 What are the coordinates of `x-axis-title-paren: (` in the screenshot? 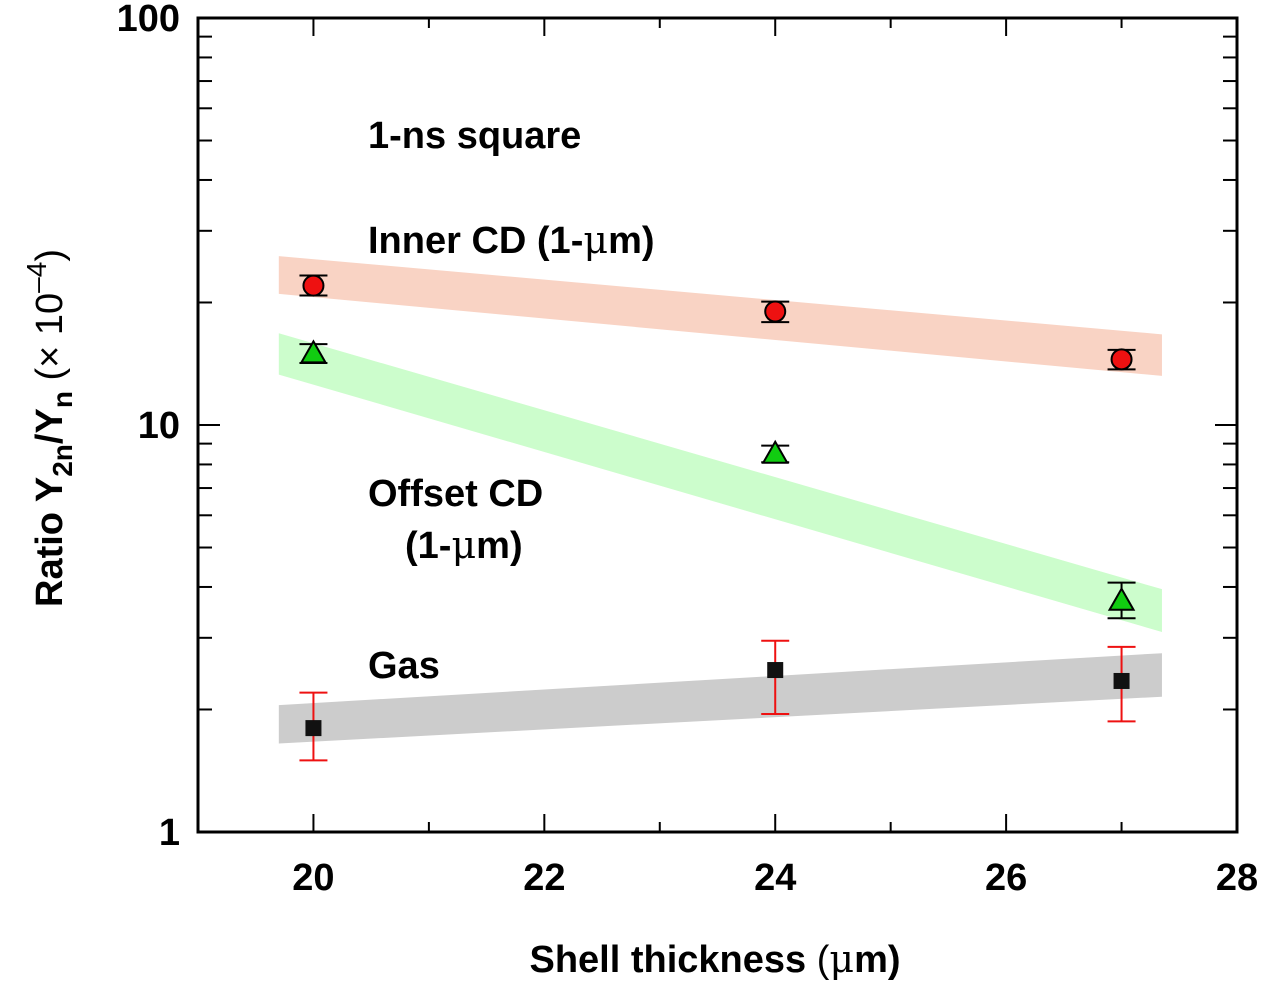 It's located at (823, 960).